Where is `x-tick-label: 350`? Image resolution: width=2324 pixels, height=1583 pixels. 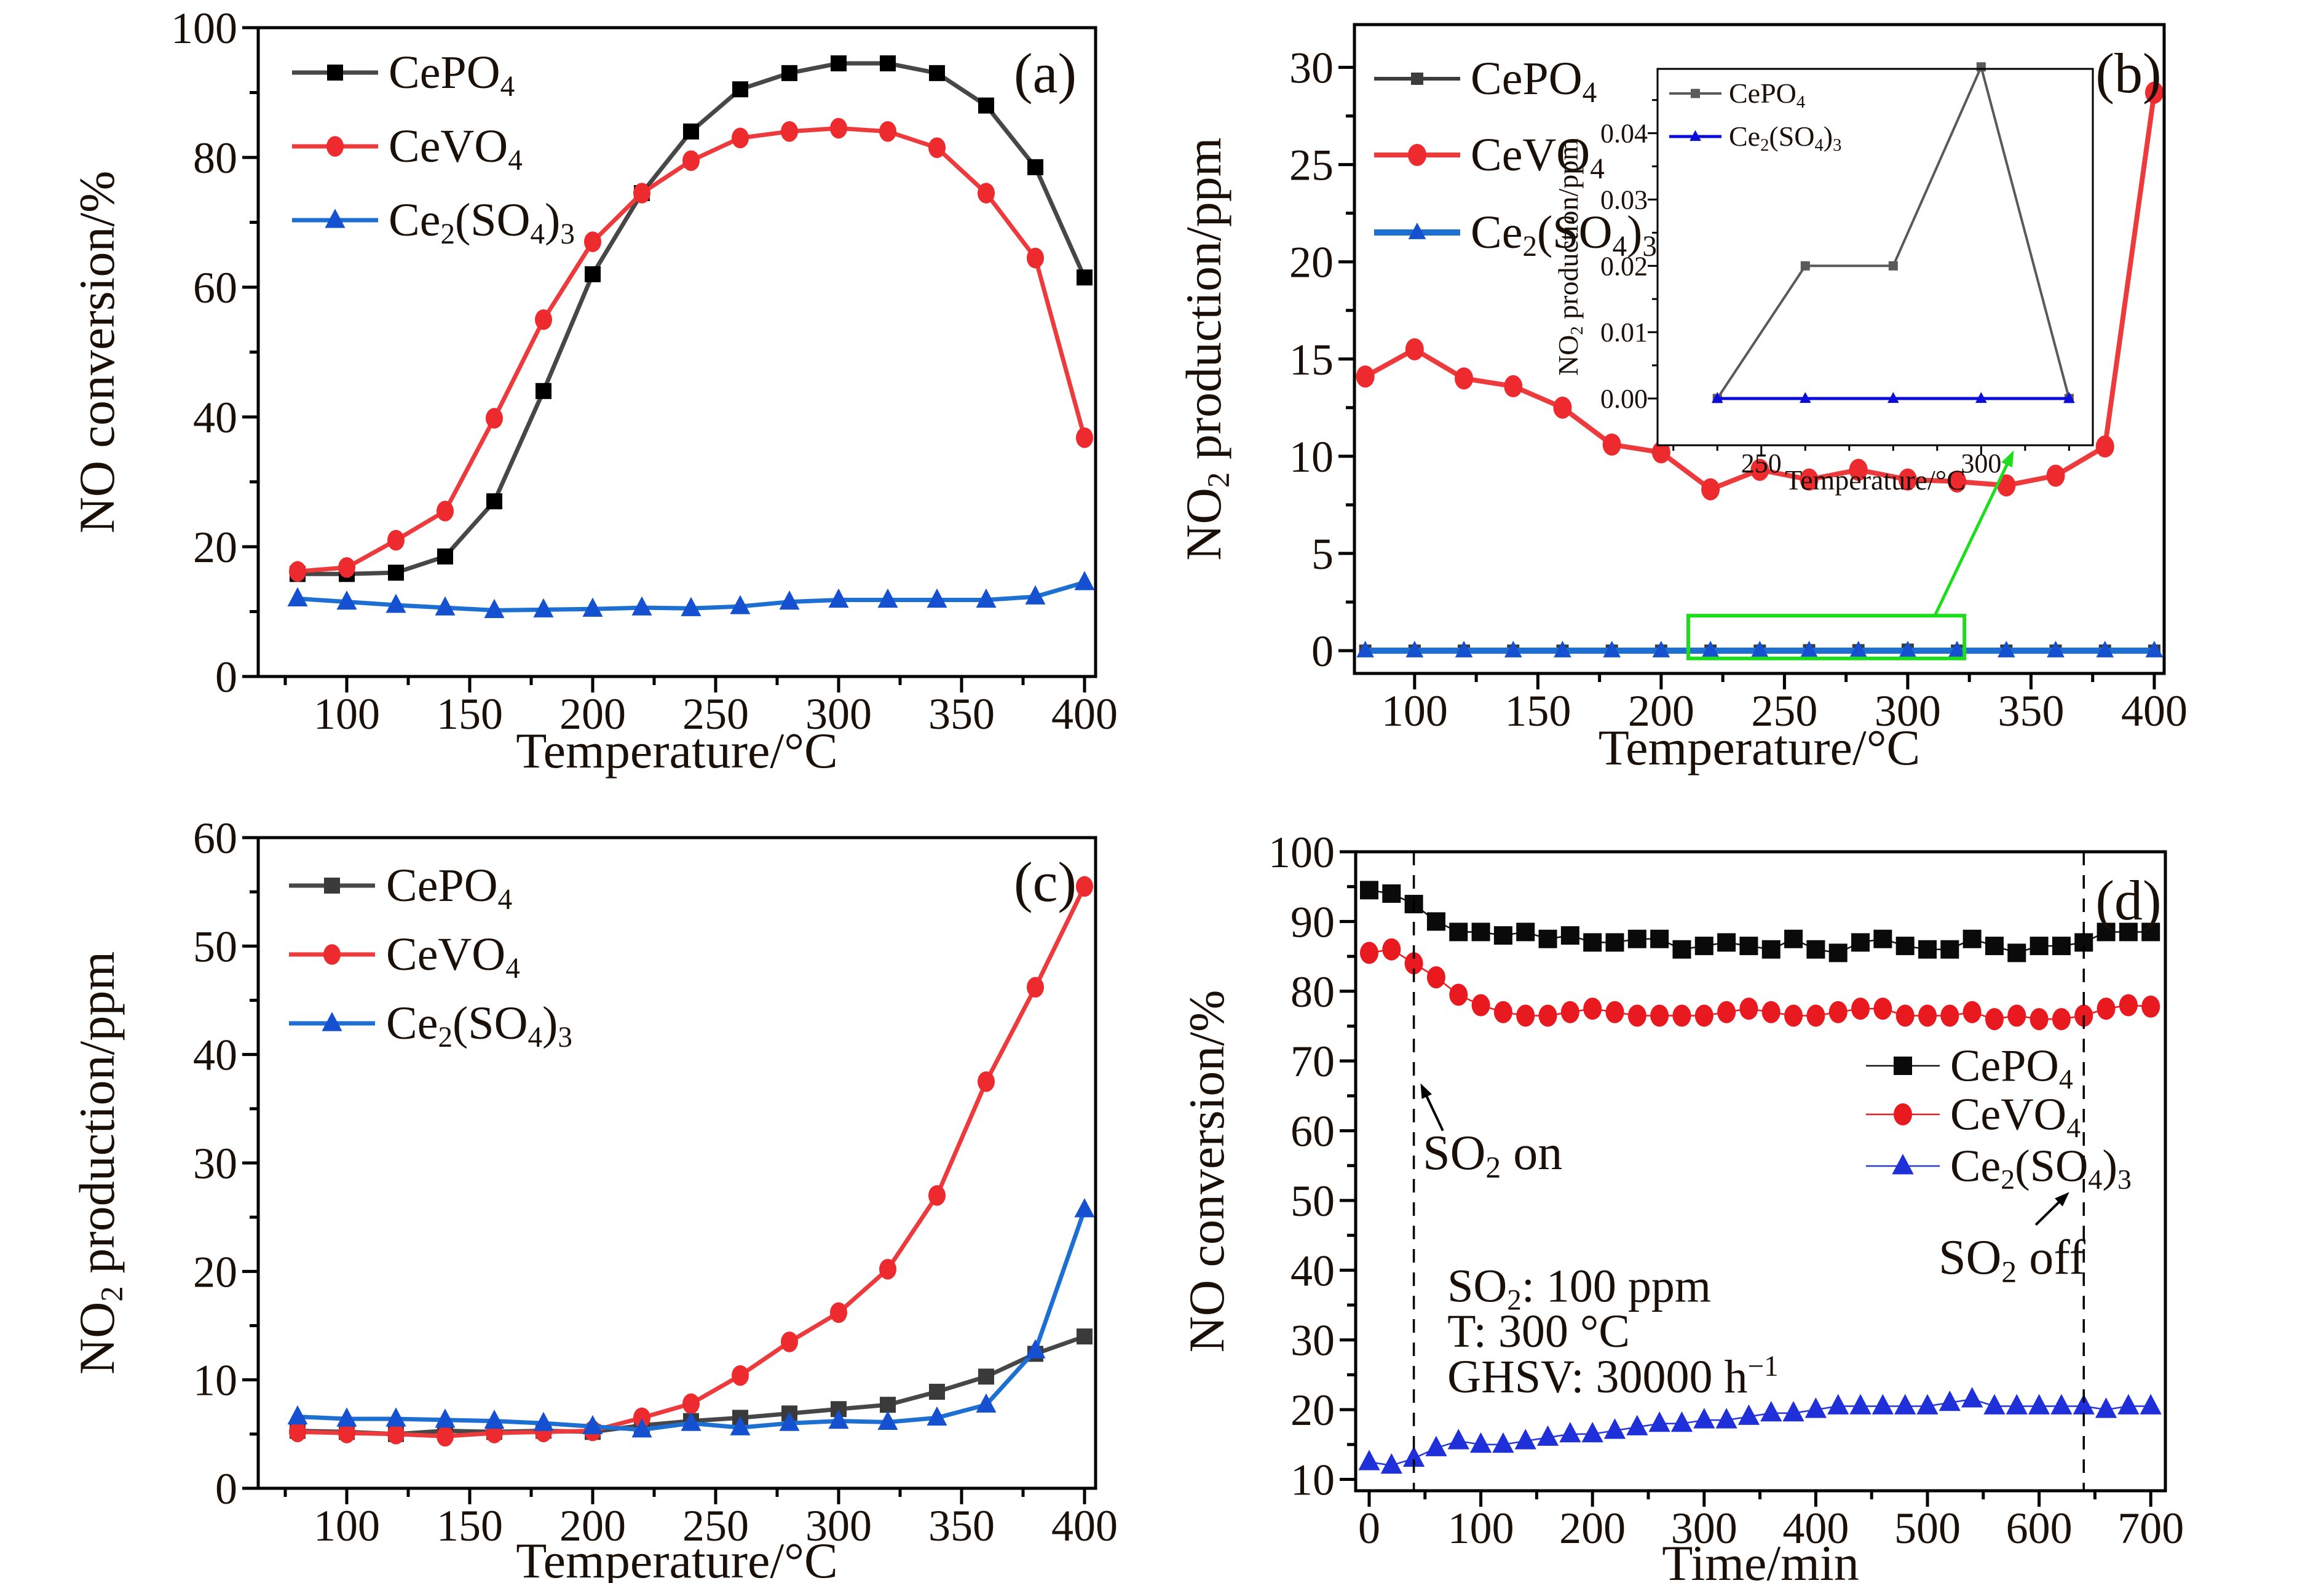
x-tick-label: 350 is located at coordinates (961, 714).